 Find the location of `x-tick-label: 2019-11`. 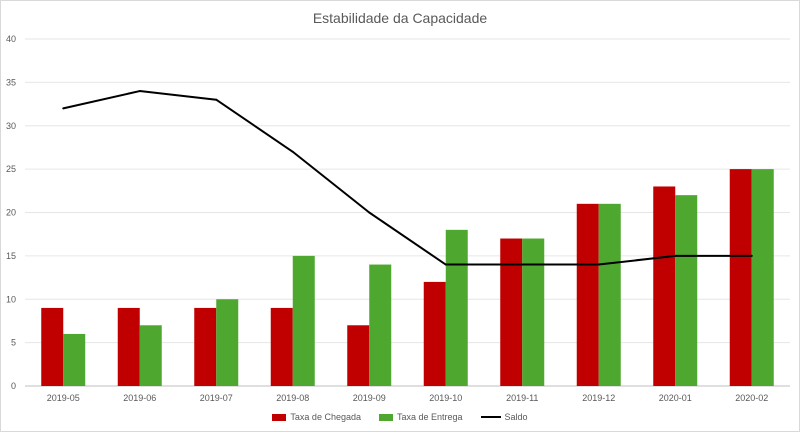

x-tick-label: 2019-11 is located at coordinates (522, 398).